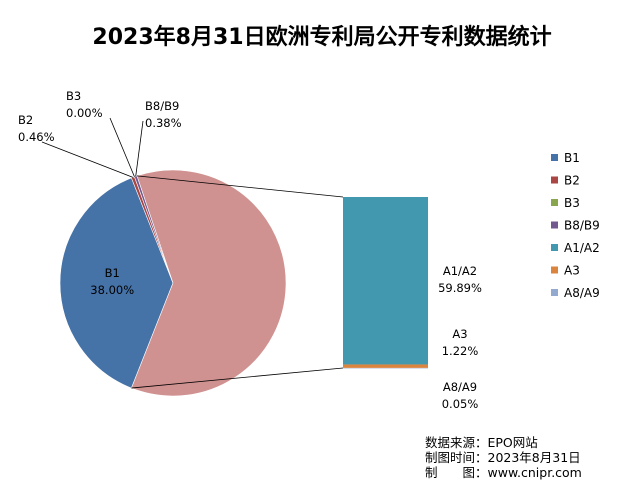  Describe the element at coordinates (582, 248) in the screenshot. I see `legend-label-a1-a2: A1/A2` at that location.